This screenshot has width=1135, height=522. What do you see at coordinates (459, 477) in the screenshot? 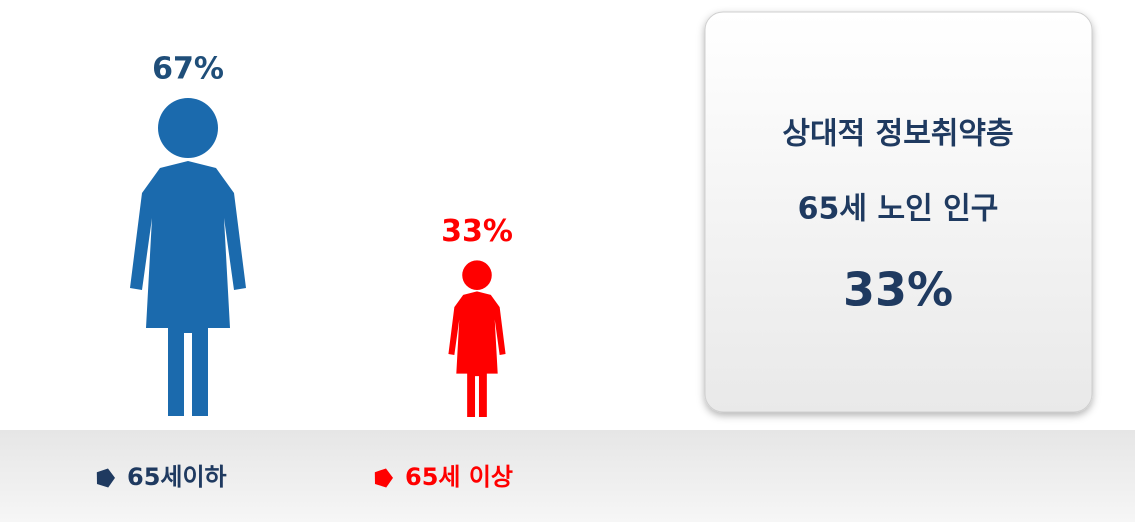
I see `legend-label: 65세 이상` at bounding box center [459, 477].